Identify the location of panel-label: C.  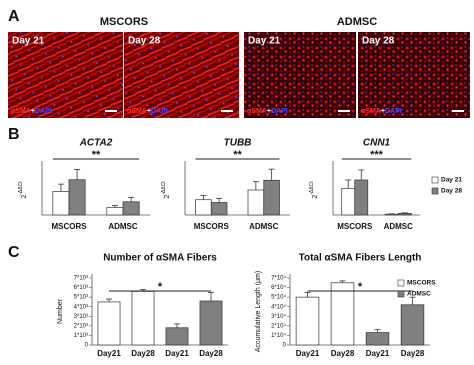
(14, 252).